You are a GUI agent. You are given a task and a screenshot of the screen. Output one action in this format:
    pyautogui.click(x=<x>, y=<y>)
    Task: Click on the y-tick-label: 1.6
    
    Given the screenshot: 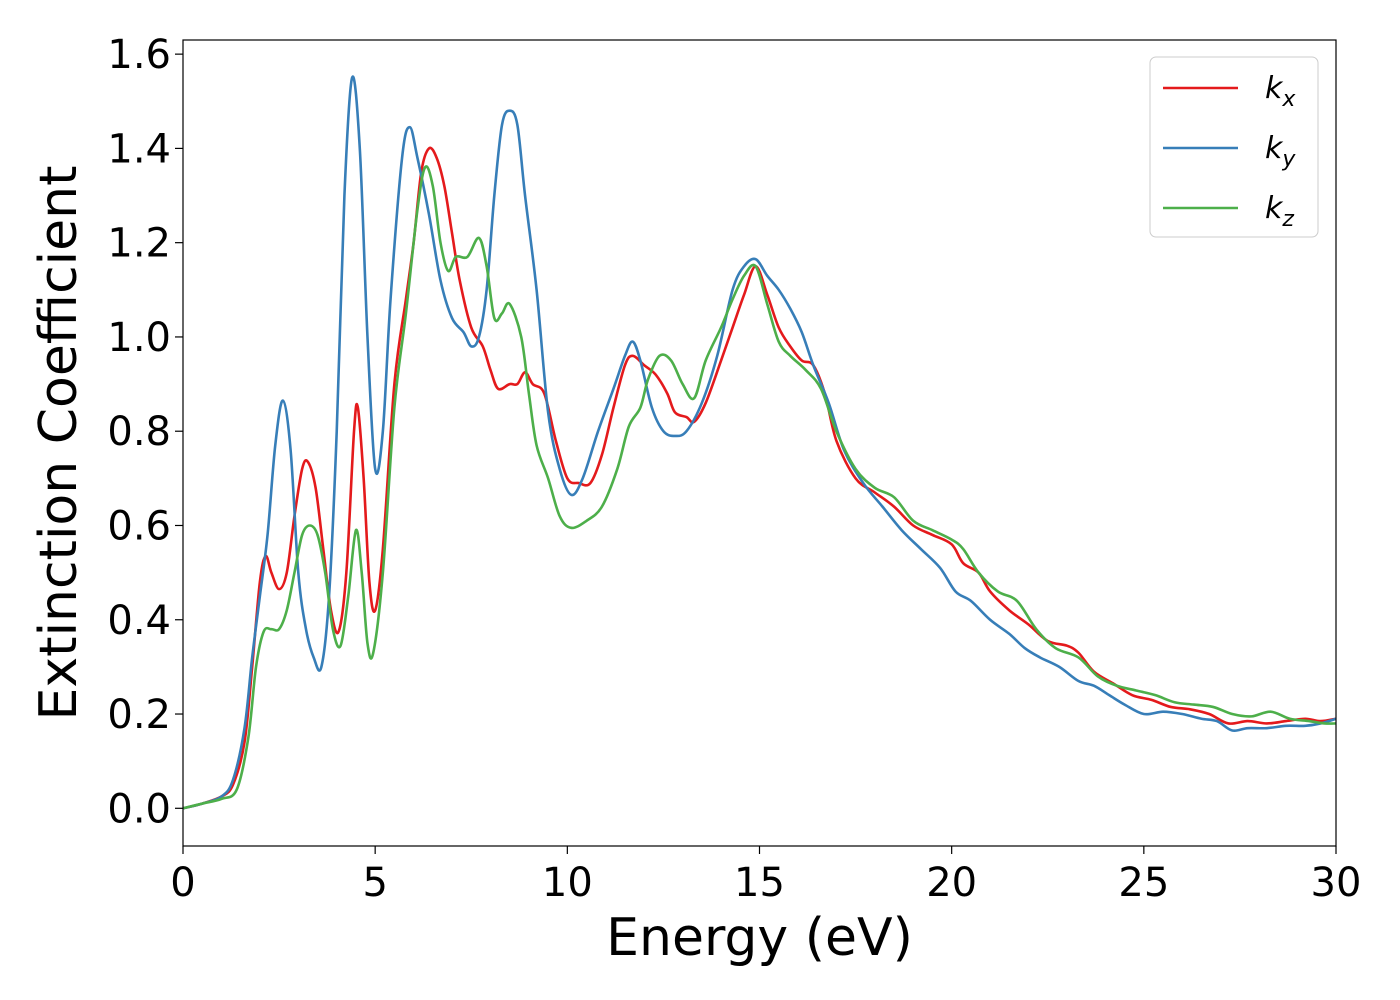 What is the action you would take?
    pyautogui.click(x=139, y=55)
    